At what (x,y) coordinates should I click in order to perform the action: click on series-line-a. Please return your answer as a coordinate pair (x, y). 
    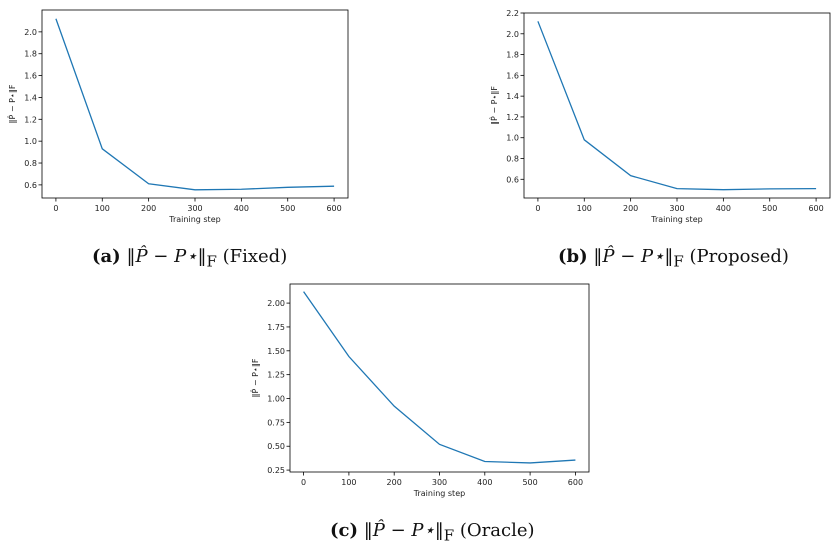
    Looking at the image, I should click on (195, 104).